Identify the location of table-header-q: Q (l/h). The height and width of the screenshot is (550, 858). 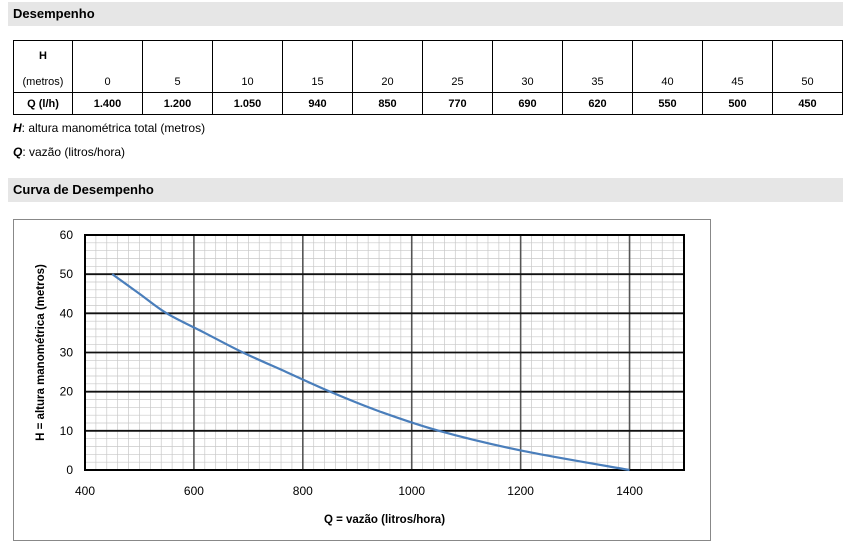
(43, 103).